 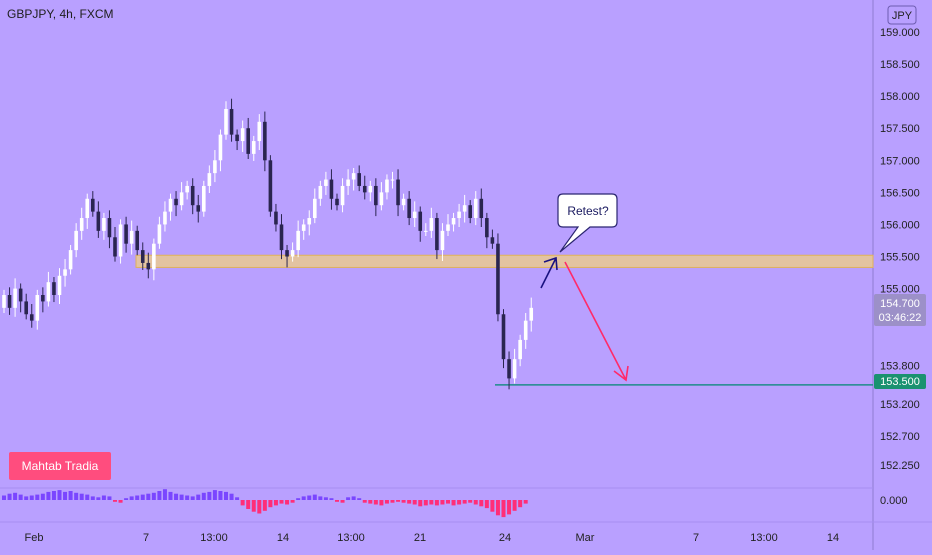 What do you see at coordinates (60, 14) in the screenshot?
I see `symbol-title: GBPJPY, 4h, FXCM` at bounding box center [60, 14].